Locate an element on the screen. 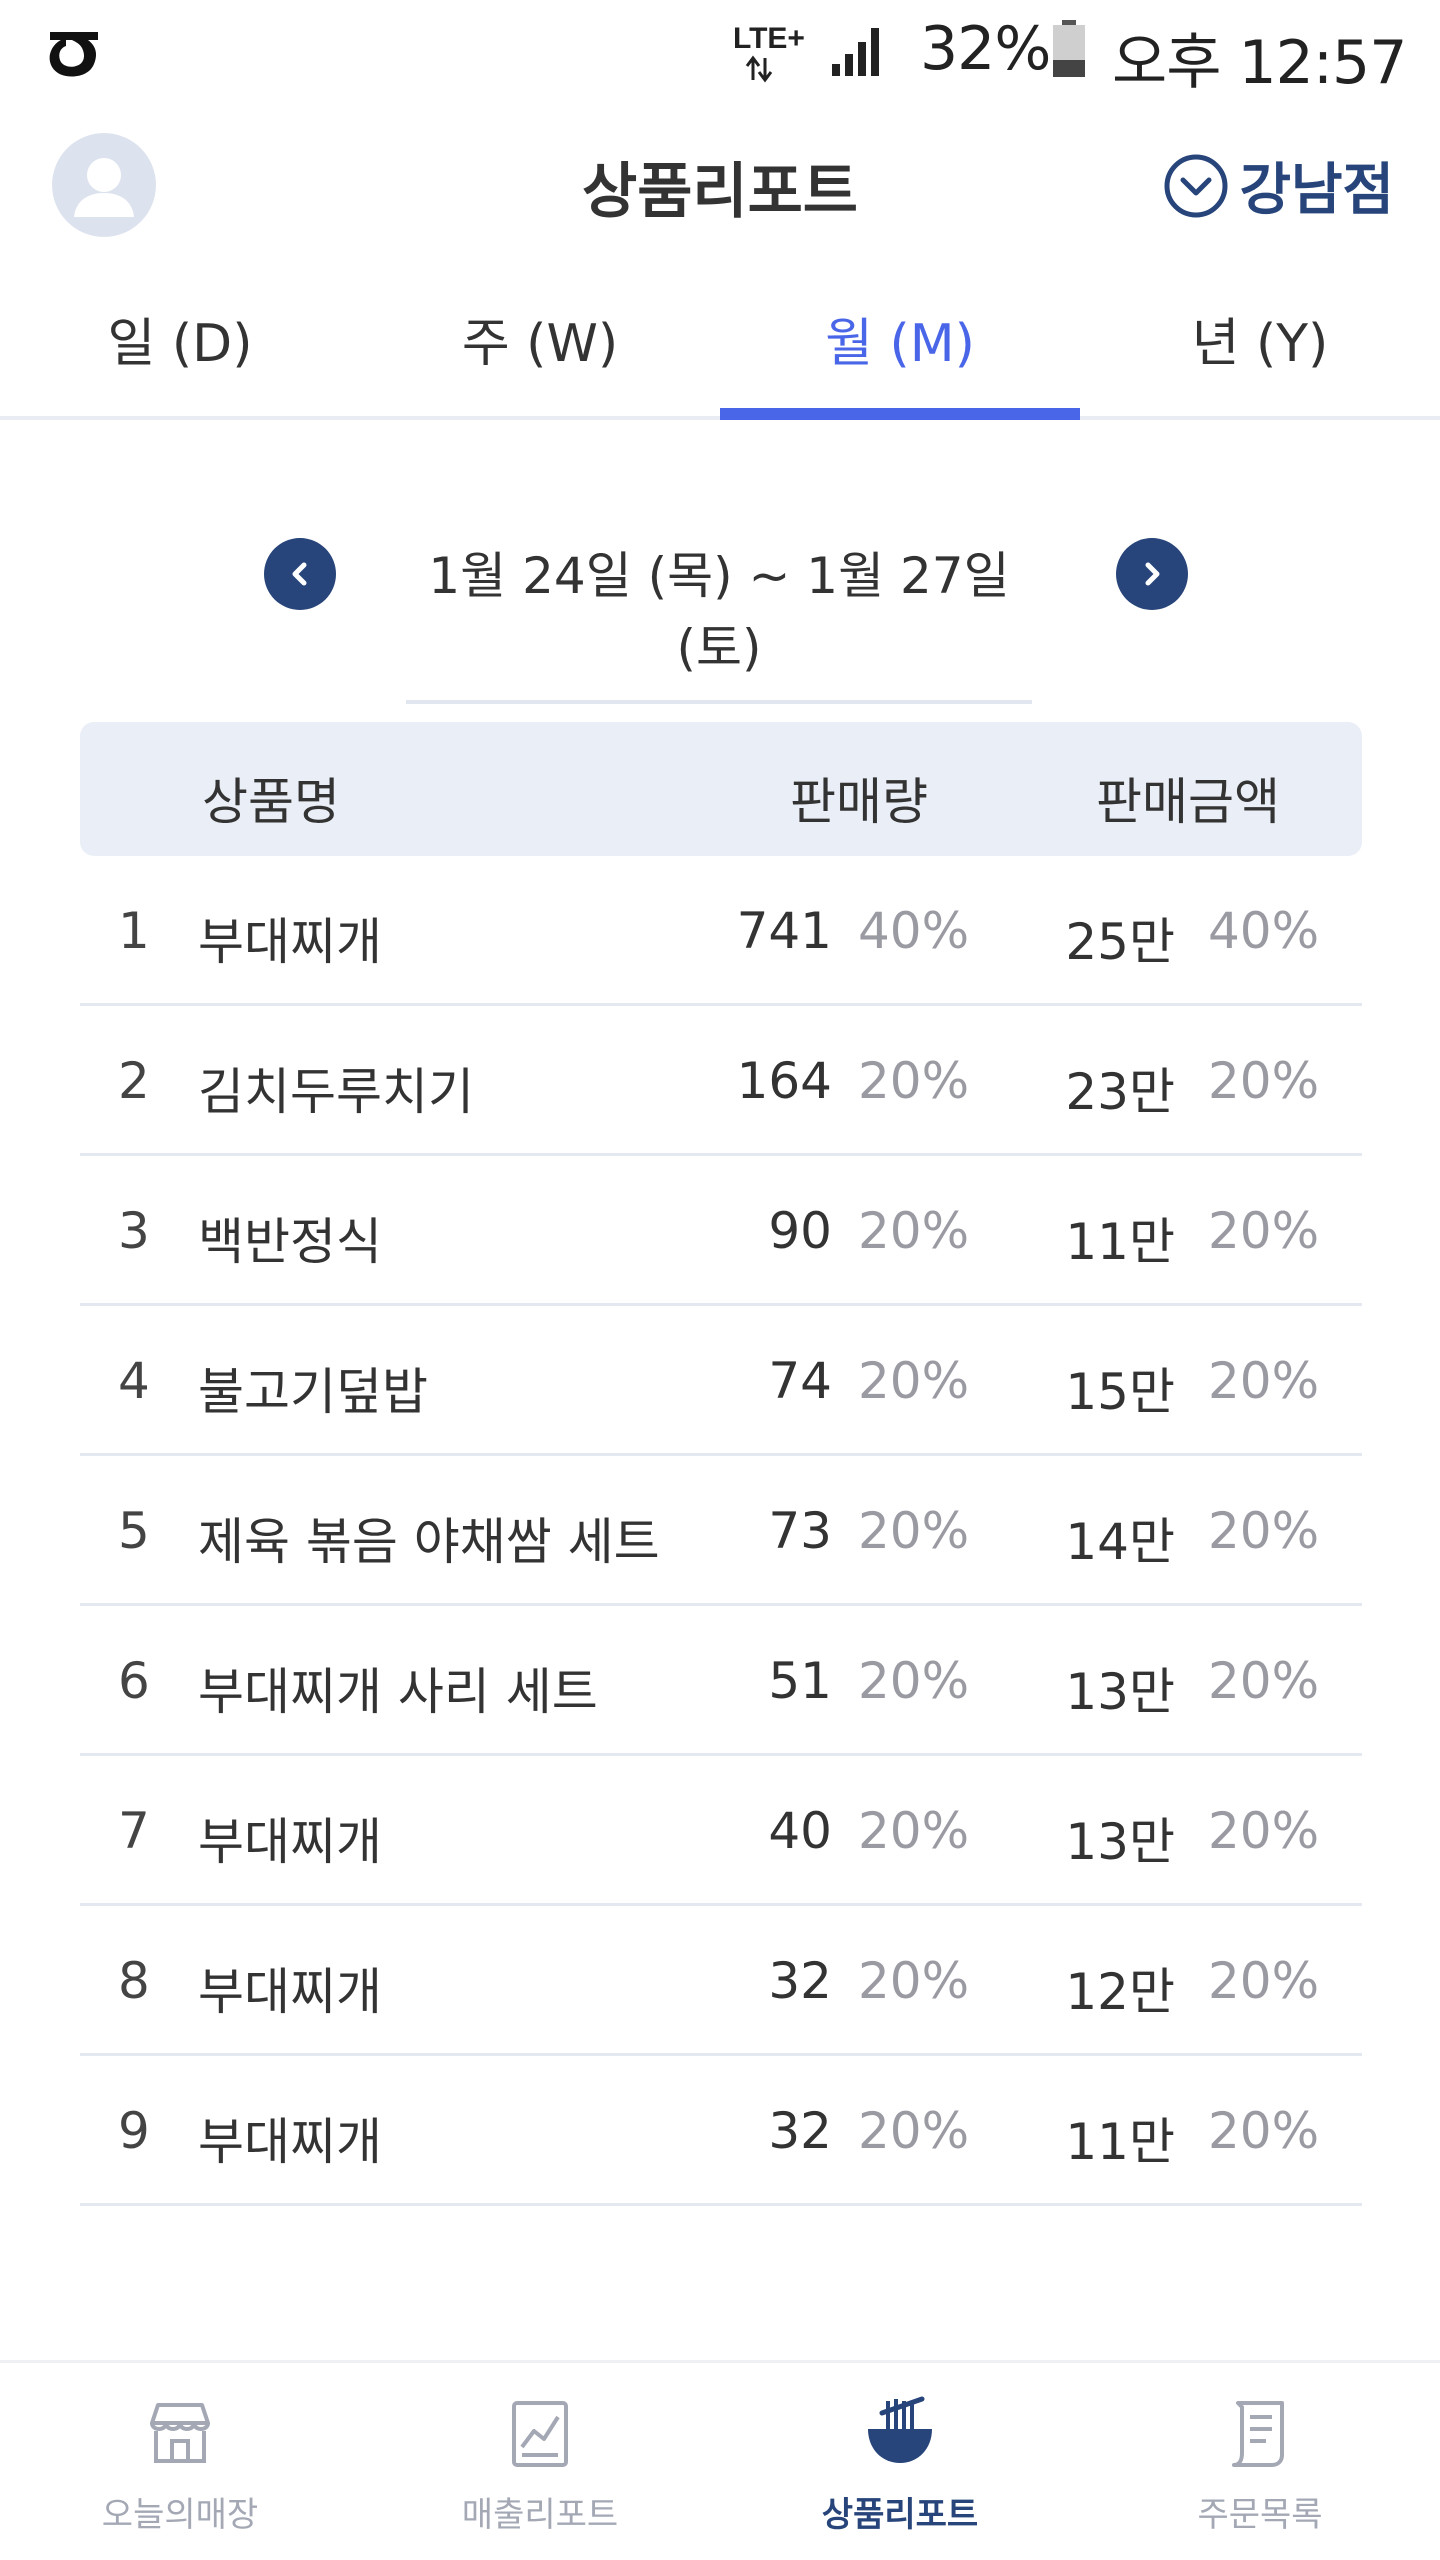 The height and width of the screenshot is (2560, 1440). bottom-nav: 오늘의매장 매출리포트 상품리포트 주문목록 is located at coordinates (720, 2460).